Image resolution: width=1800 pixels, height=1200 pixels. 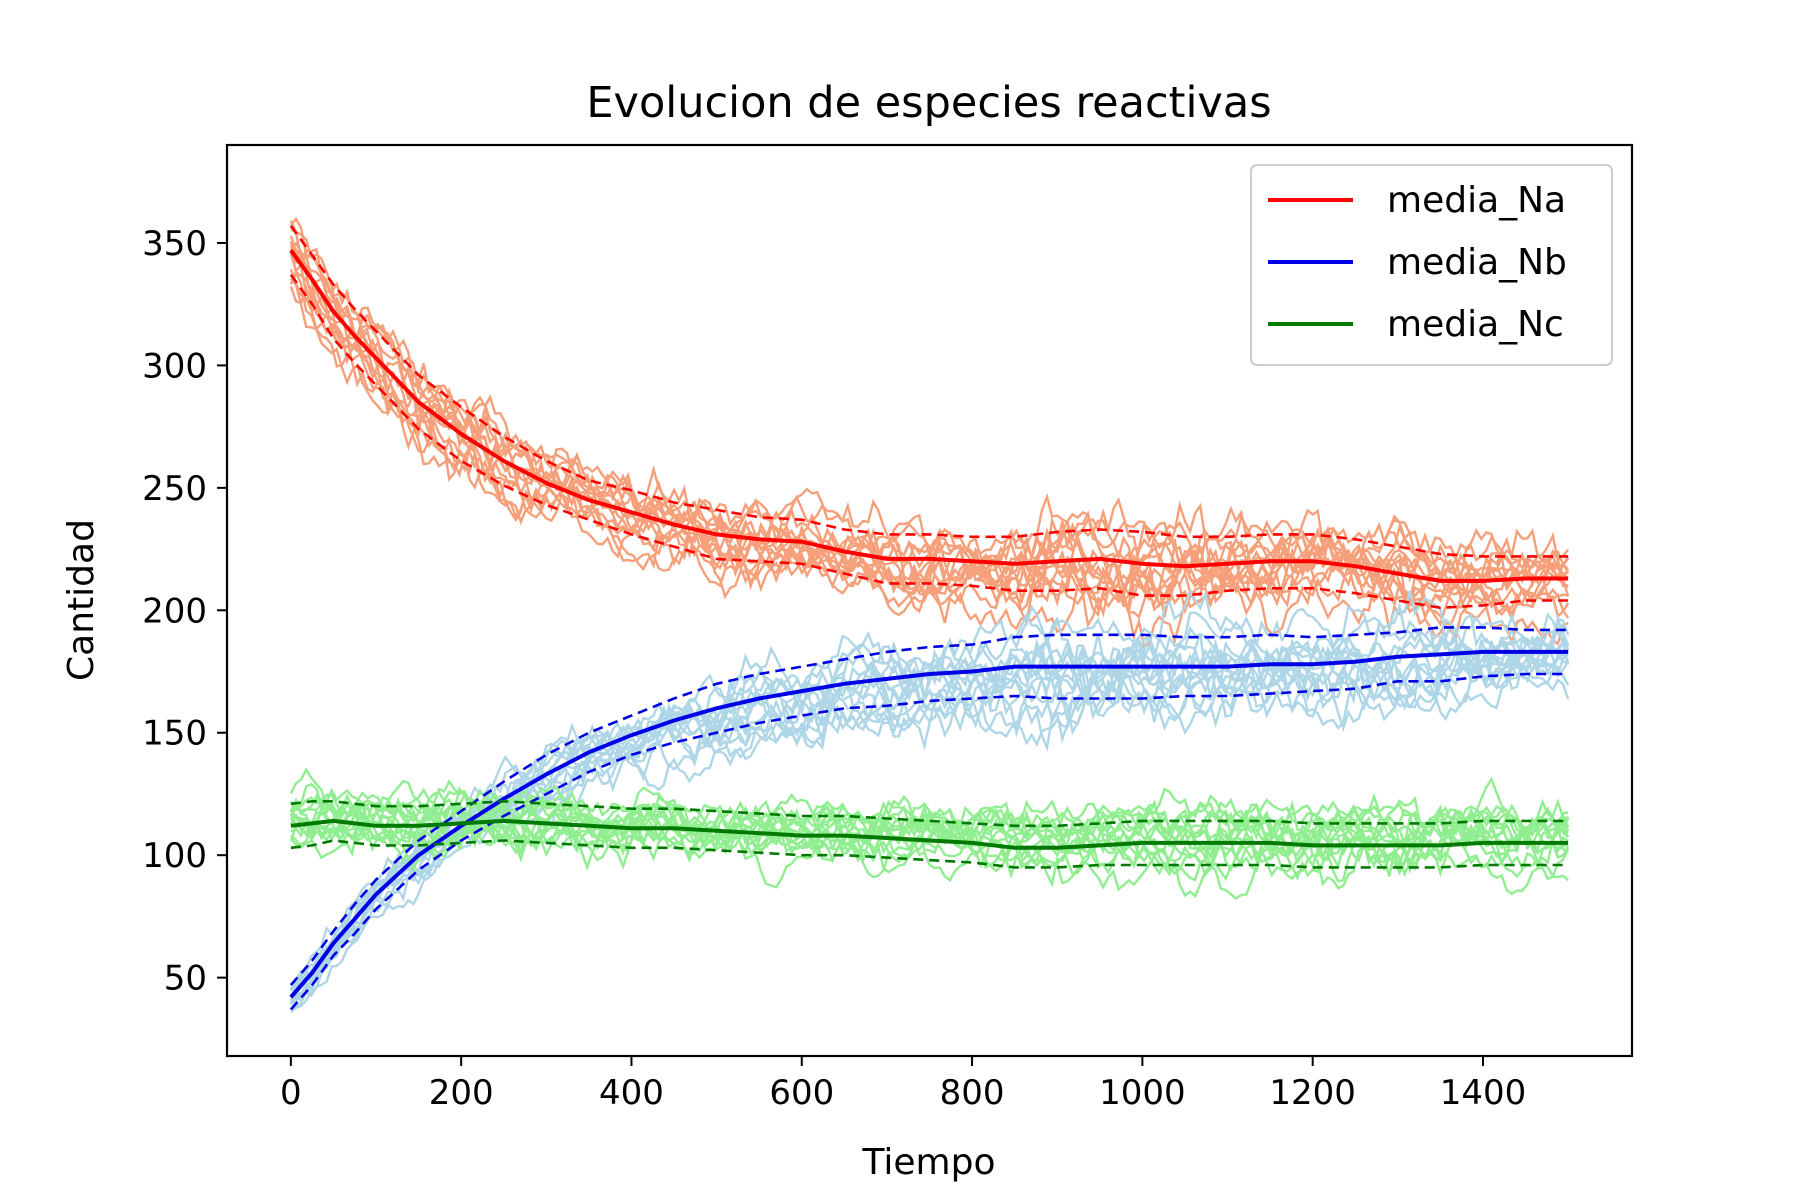 I want to click on y-tick-label: 50, so click(x=185, y=979).